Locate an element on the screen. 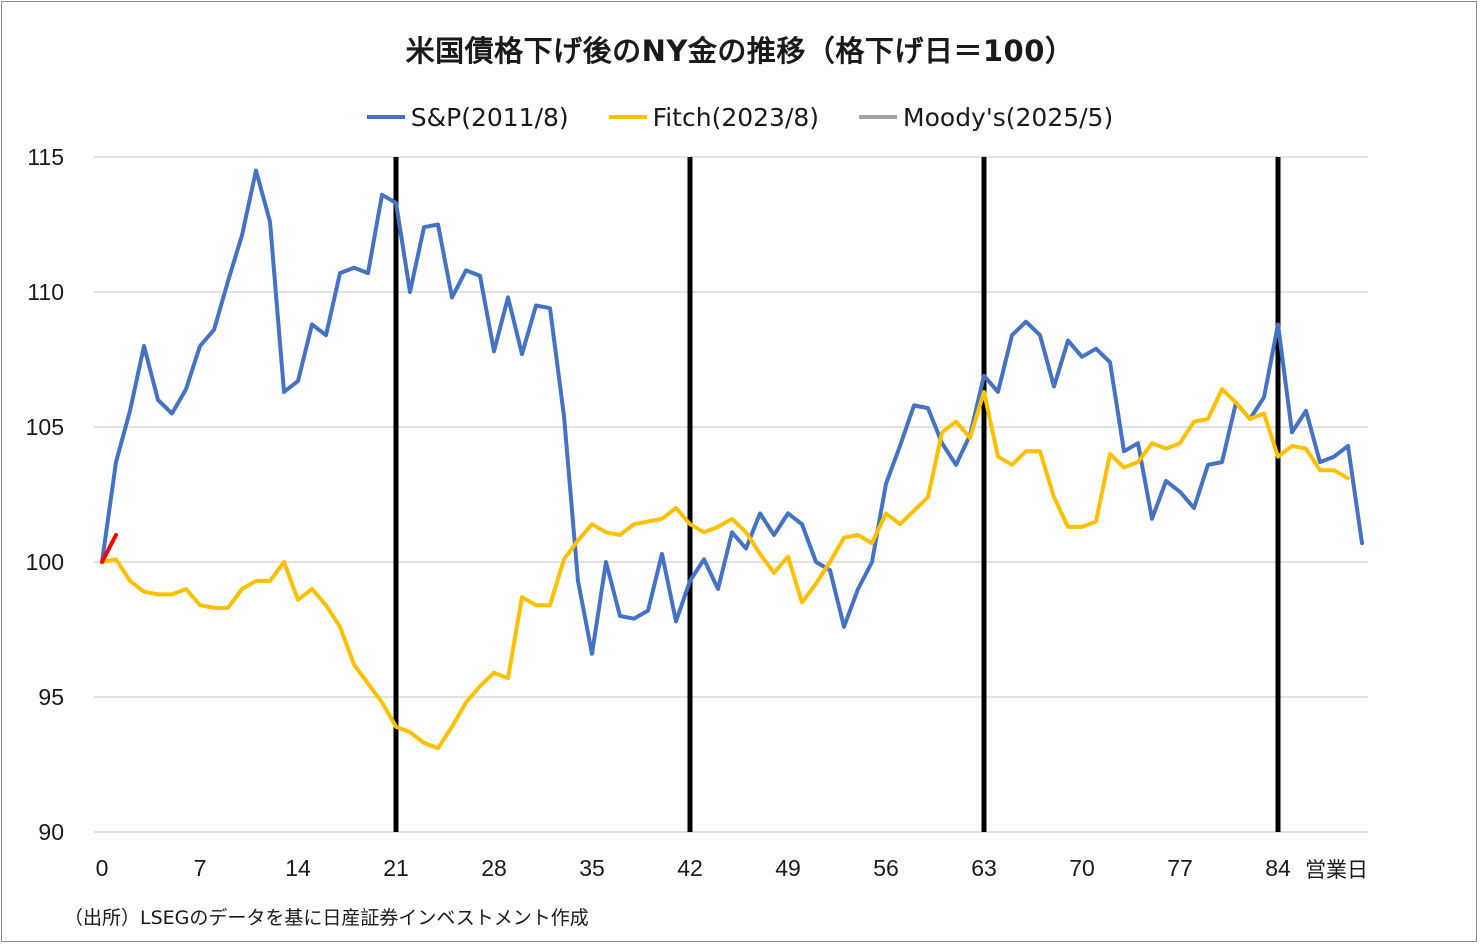 Image resolution: width=1480 pixels, height=945 pixels. y-tick-label: 115 is located at coordinates (45, 157).